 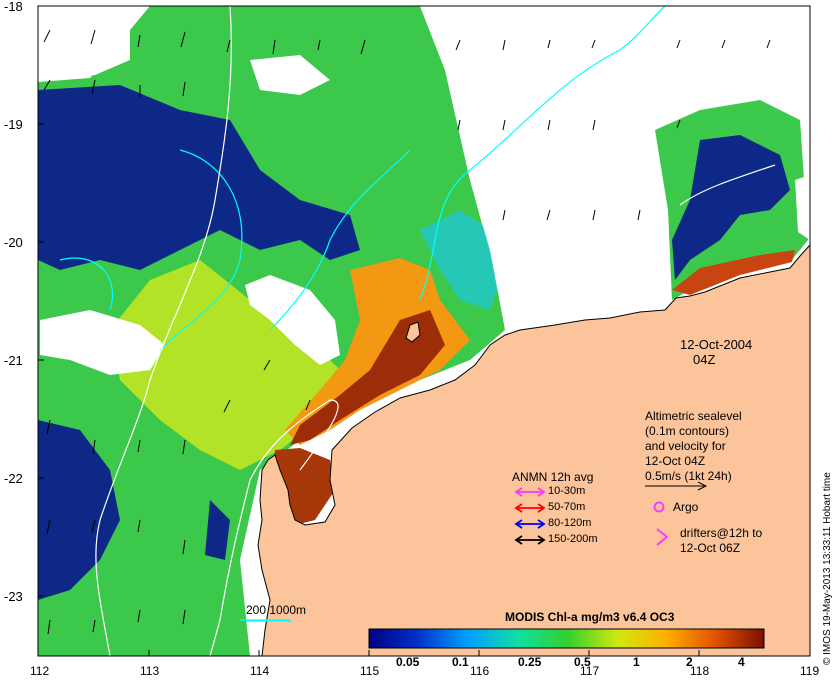 What do you see at coordinates (676, 486) in the screenshot?
I see `velocity-scale-arrow` at bounding box center [676, 486].